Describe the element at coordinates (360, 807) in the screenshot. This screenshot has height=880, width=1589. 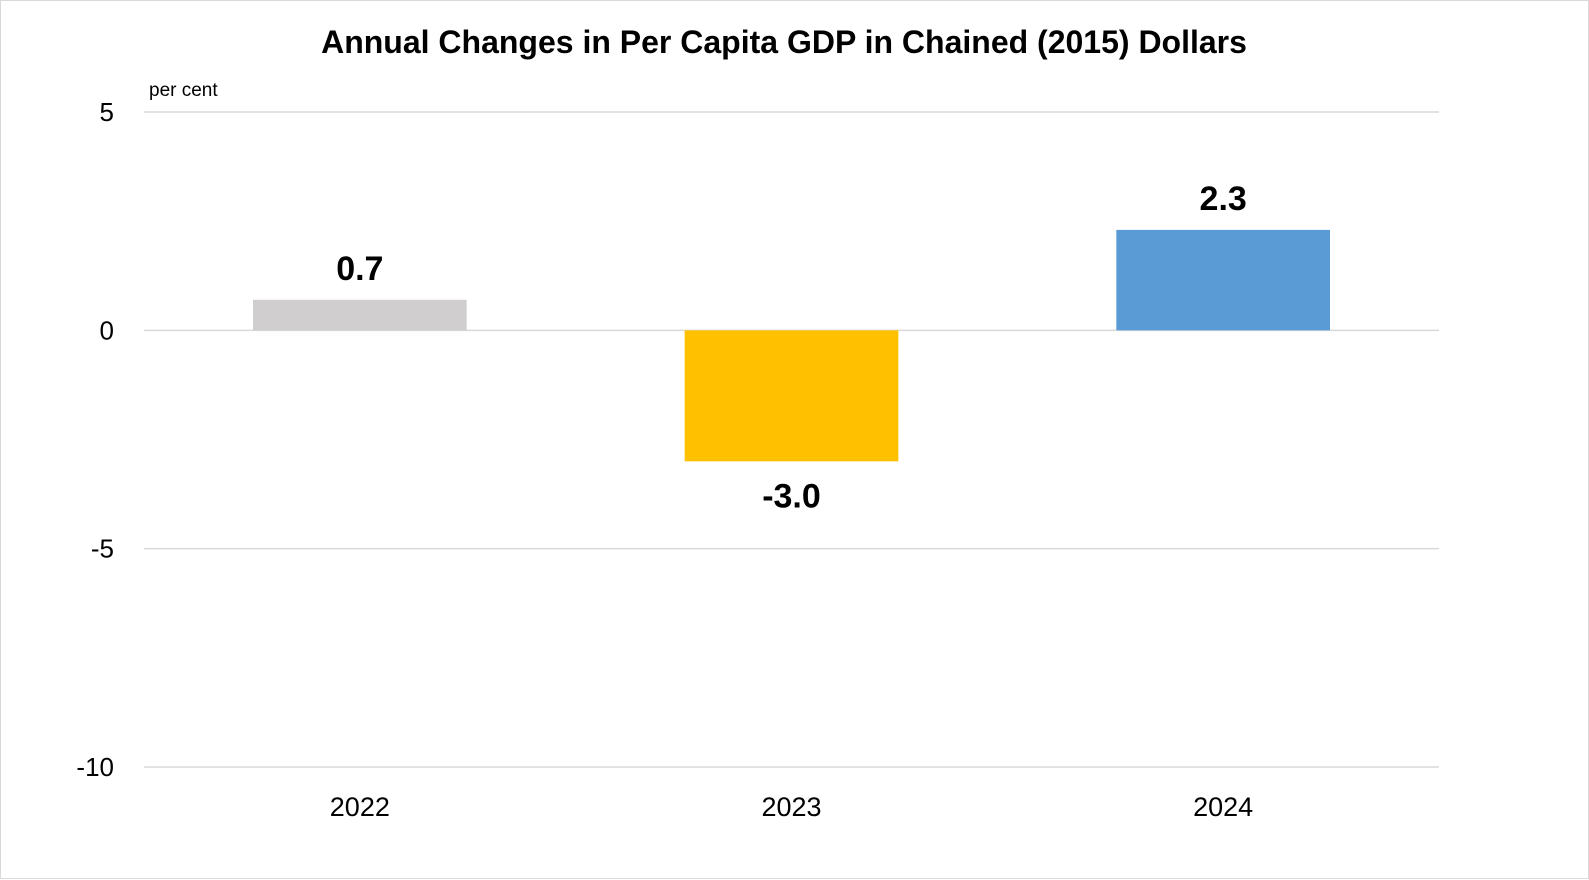
I see `x-category-label: 2022` at that location.